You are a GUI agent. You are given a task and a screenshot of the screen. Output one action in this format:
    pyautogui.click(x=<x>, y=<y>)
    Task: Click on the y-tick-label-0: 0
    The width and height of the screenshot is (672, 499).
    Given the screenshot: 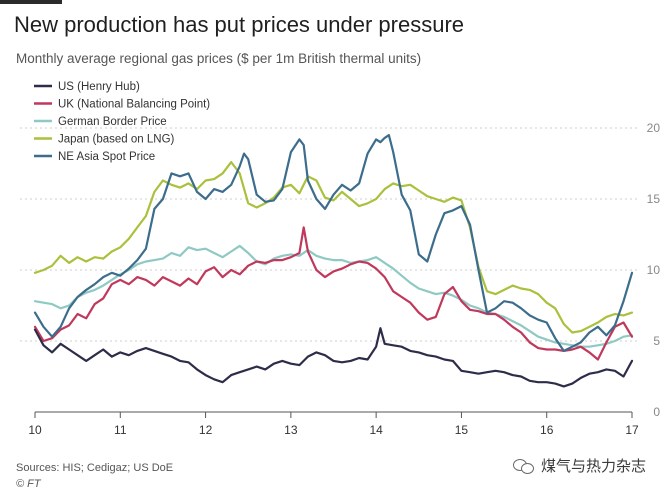 What is the action you would take?
    pyautogui.click(x=656, y=412)
    